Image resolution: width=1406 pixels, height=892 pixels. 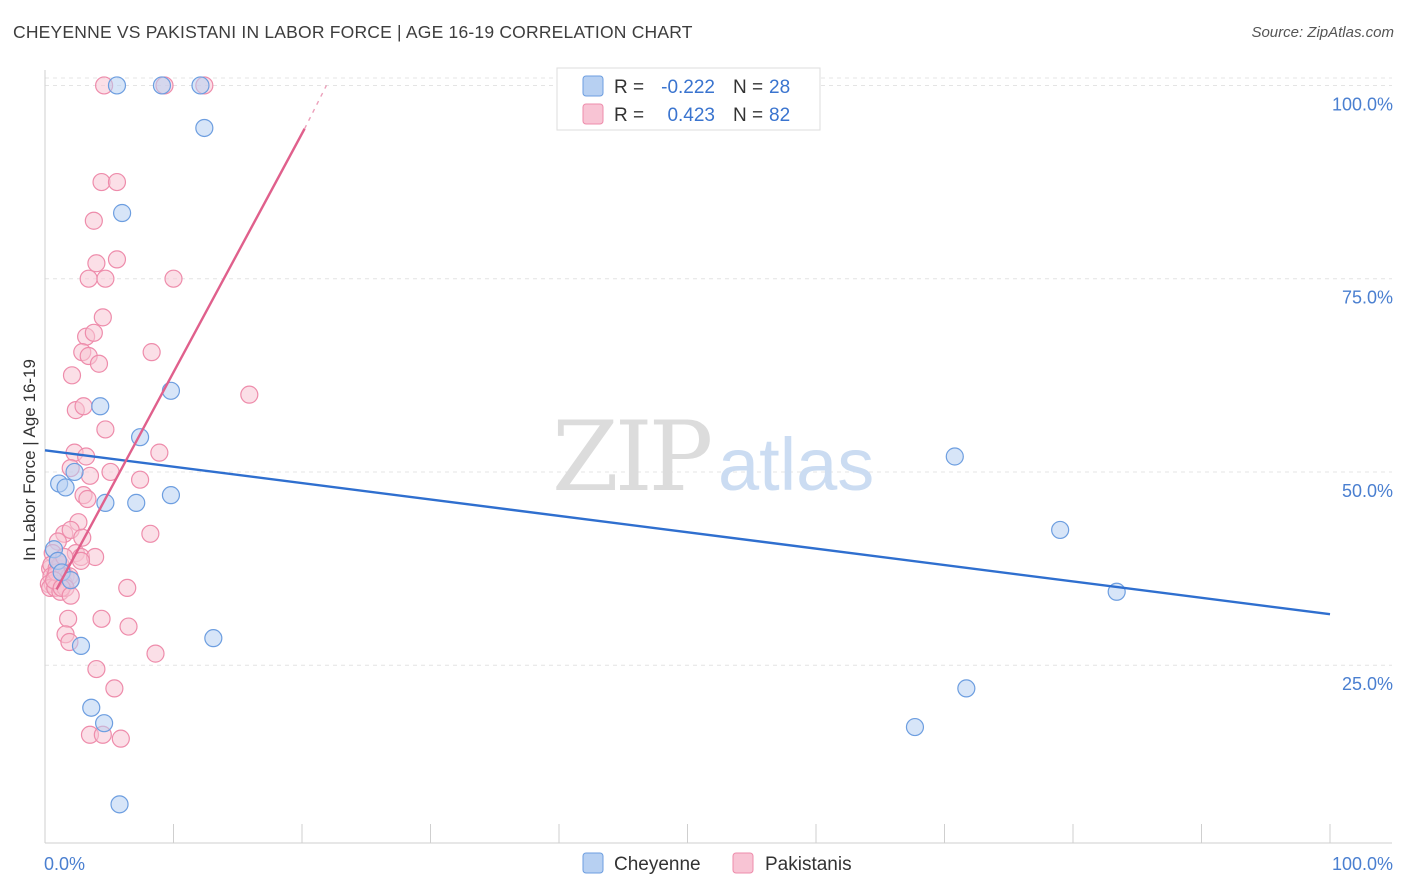 I want to click on series-legend-label-cheyenne: Cheyenne, so click(x=657, y=864).